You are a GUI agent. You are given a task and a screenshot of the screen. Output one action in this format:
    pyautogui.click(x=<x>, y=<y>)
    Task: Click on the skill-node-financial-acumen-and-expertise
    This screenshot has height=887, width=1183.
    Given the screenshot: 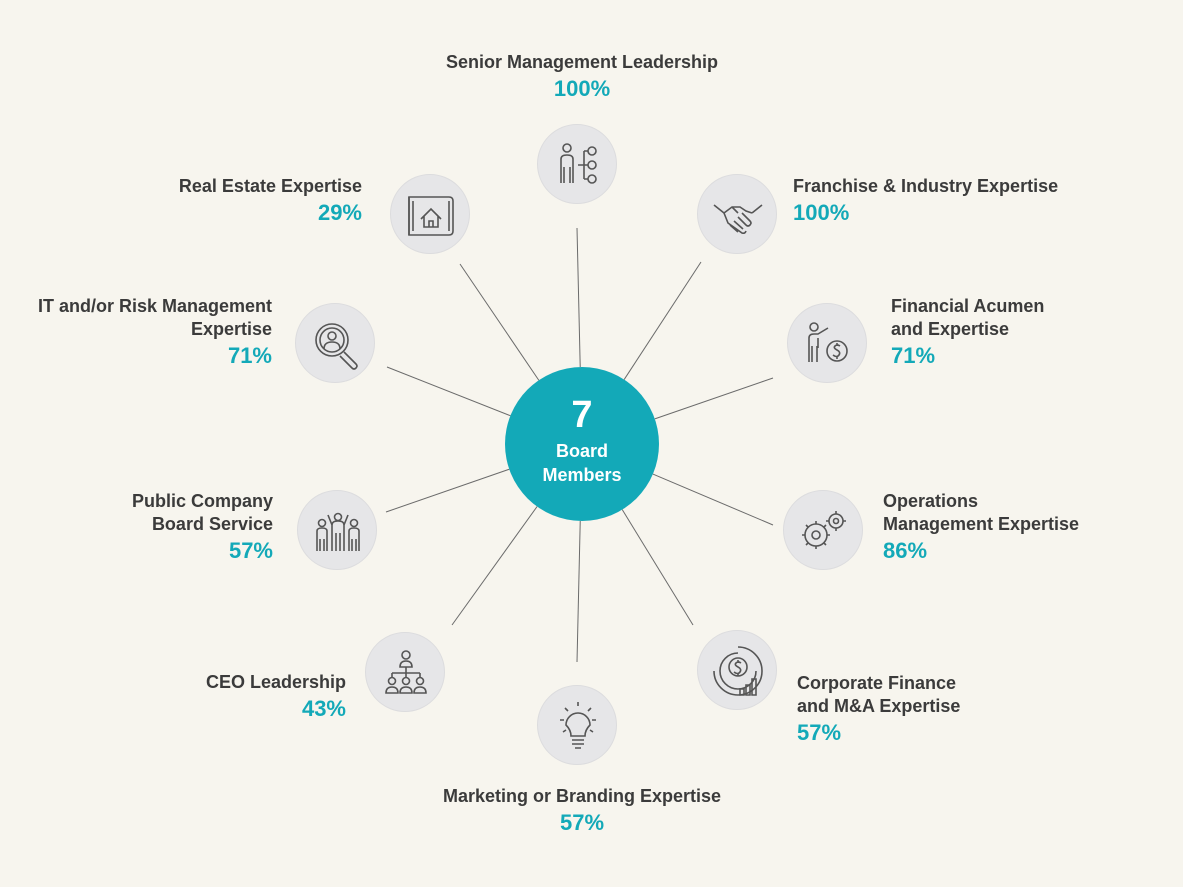 What is the action you would take?
    pyautogui.click(x=827, y=343)
    